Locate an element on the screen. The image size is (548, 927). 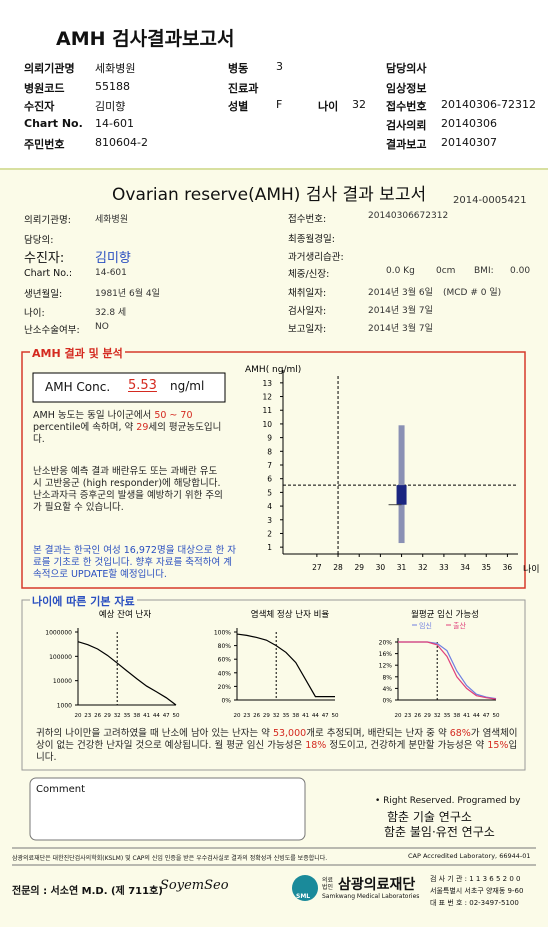
info-label: 채취일자: is located at coordinates (307, 293).